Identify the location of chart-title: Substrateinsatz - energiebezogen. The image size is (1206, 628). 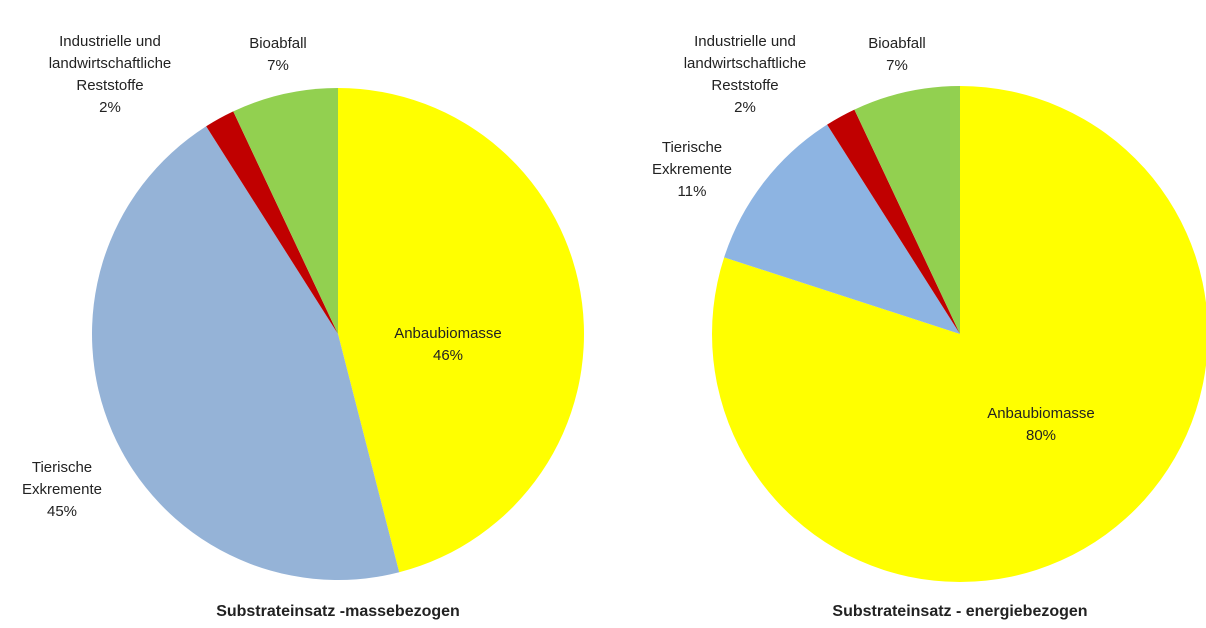
(959, 611).